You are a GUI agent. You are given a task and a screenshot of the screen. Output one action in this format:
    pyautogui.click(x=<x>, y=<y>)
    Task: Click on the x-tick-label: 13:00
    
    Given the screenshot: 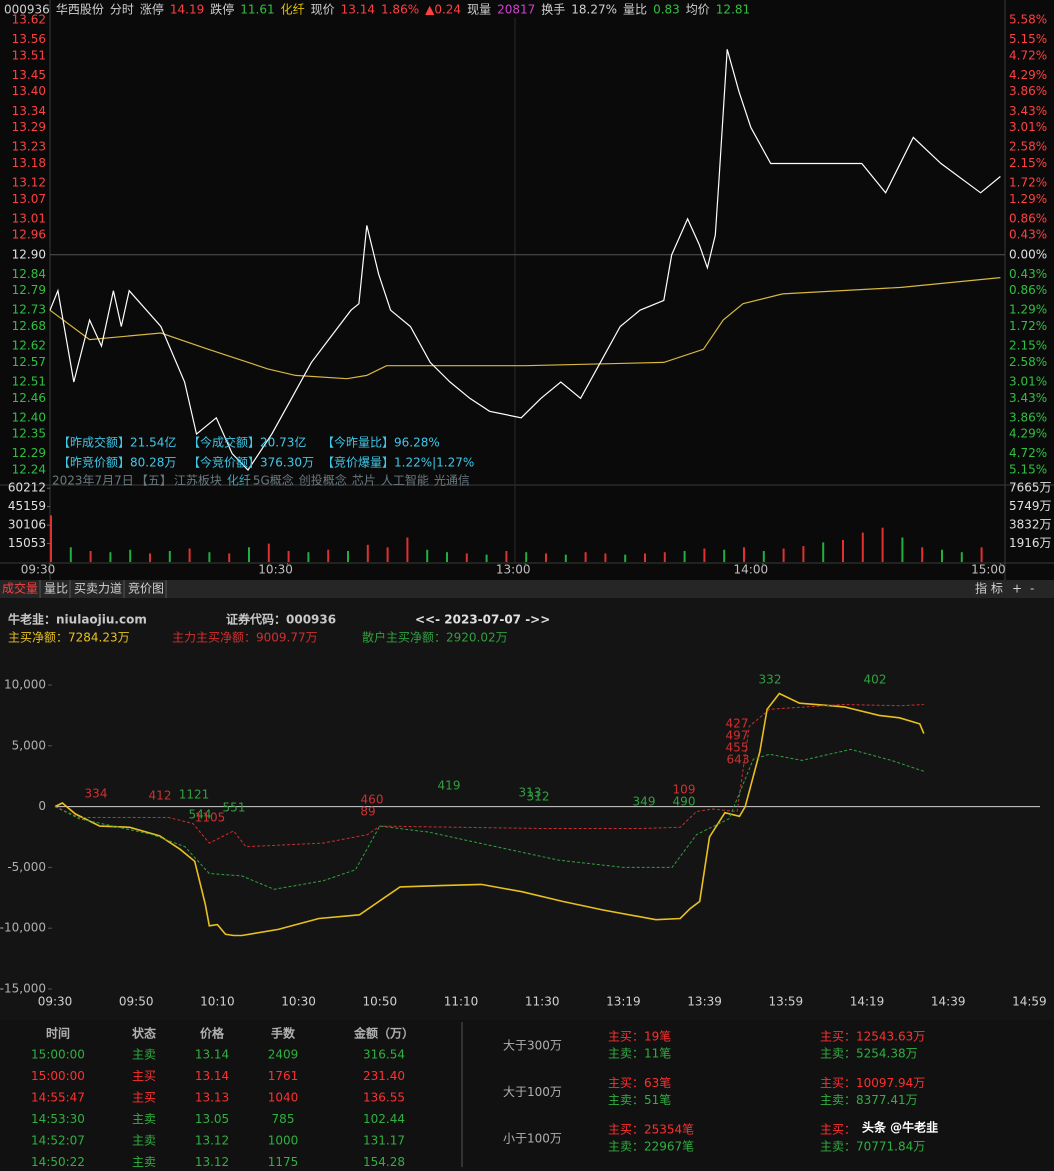 What is the action you would take?
    pyautogui.click(x=513, y=570)
    